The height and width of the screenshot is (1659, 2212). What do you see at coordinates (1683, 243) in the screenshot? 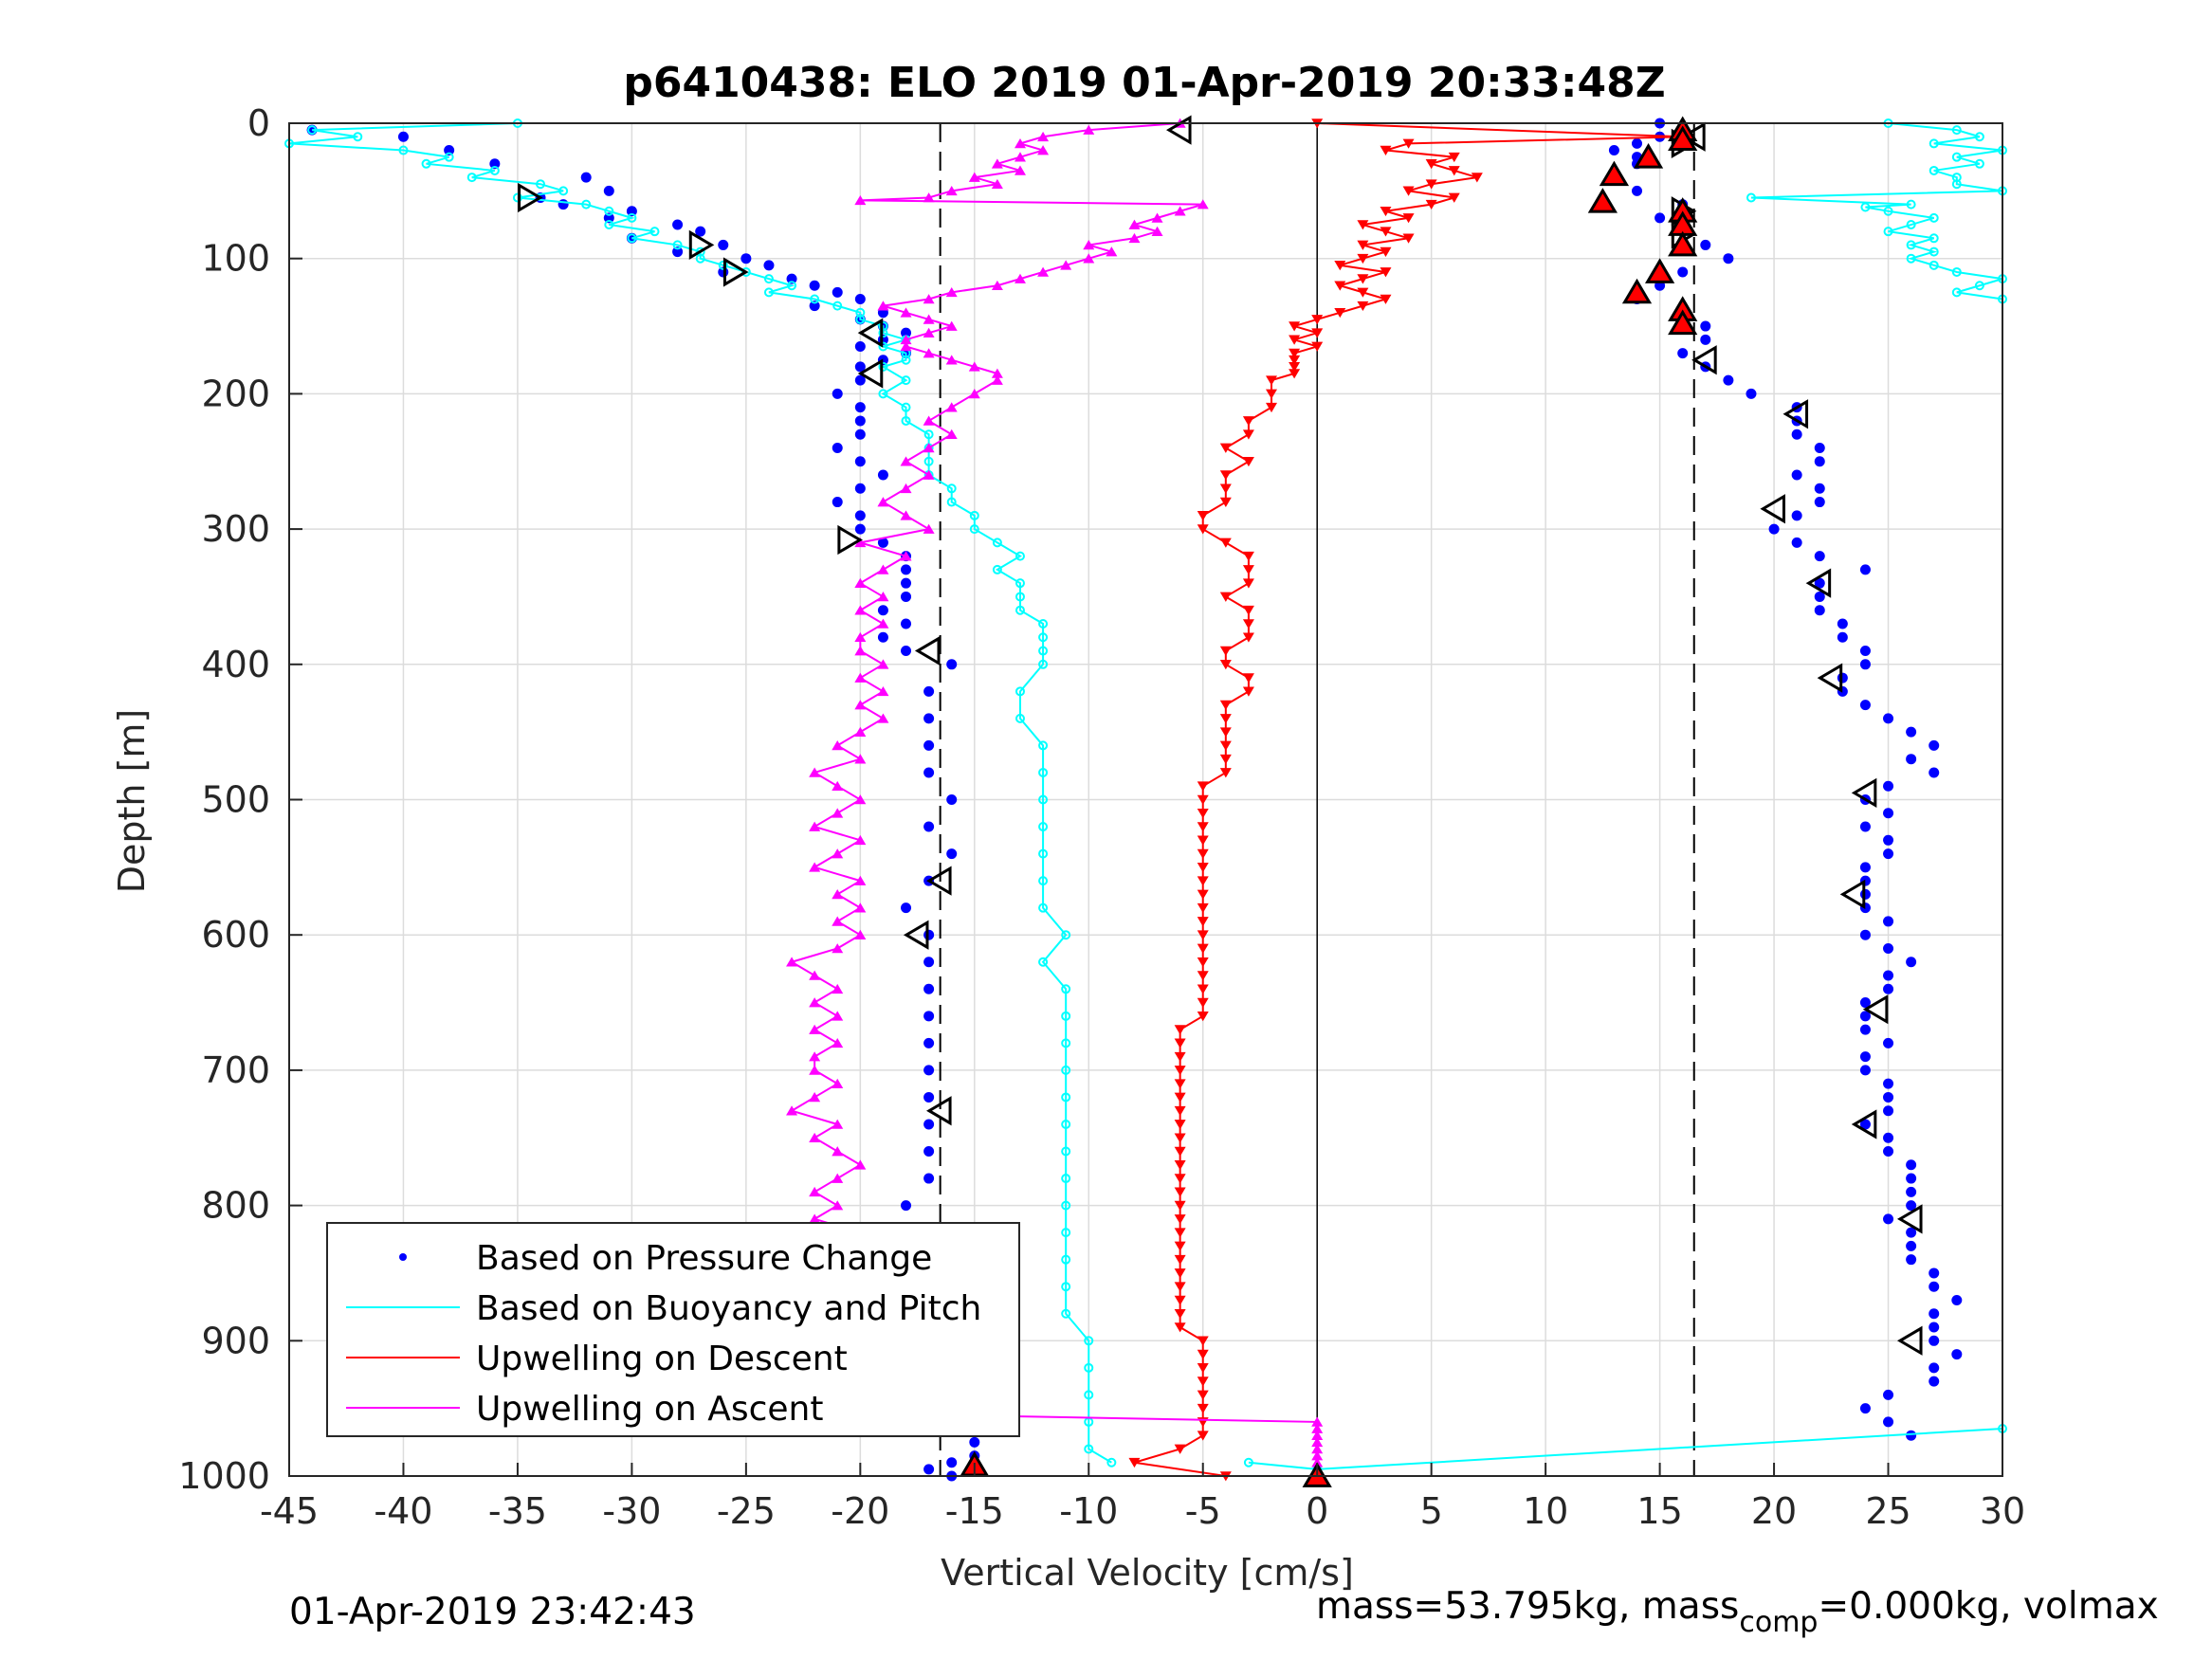
I see `red-up-triangle-marker` at bounding box center [1683, 243].